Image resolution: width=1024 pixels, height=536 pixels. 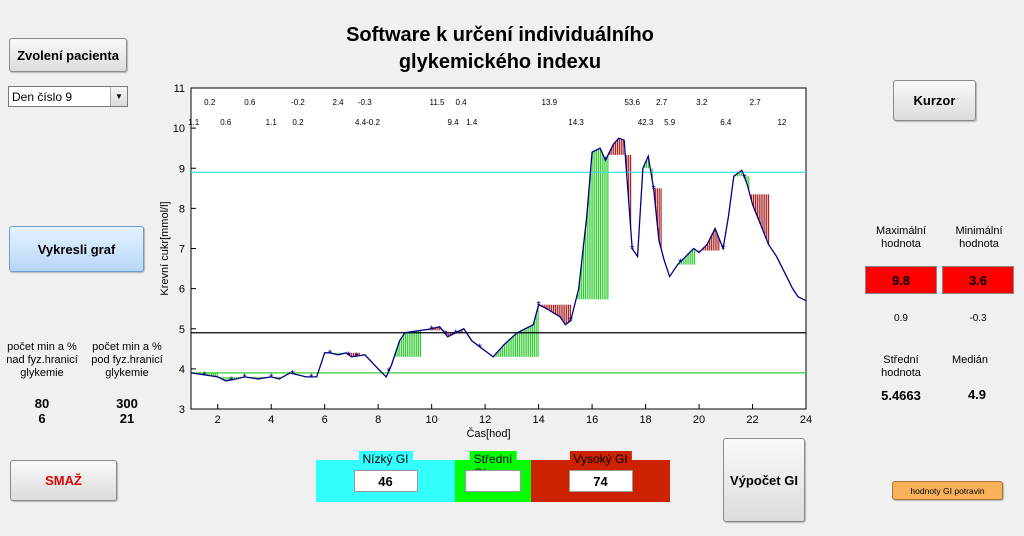 I want to click on annotation-bottom-label: 1.4, so click(x=472, y=122).